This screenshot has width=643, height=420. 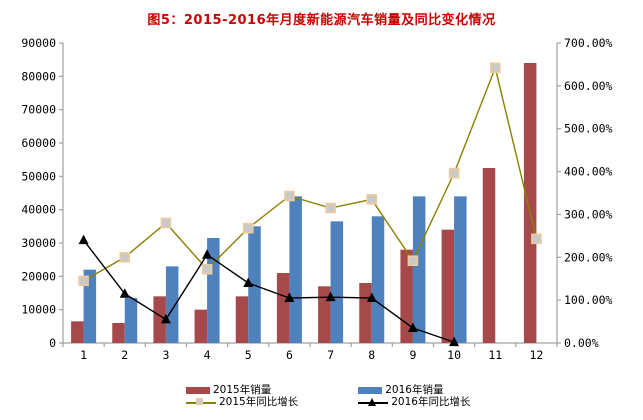 What do you see at coordinates (201, 403) in the screenshot?
I see `legend-square-marker-icon` at bounding box center [201, 403].